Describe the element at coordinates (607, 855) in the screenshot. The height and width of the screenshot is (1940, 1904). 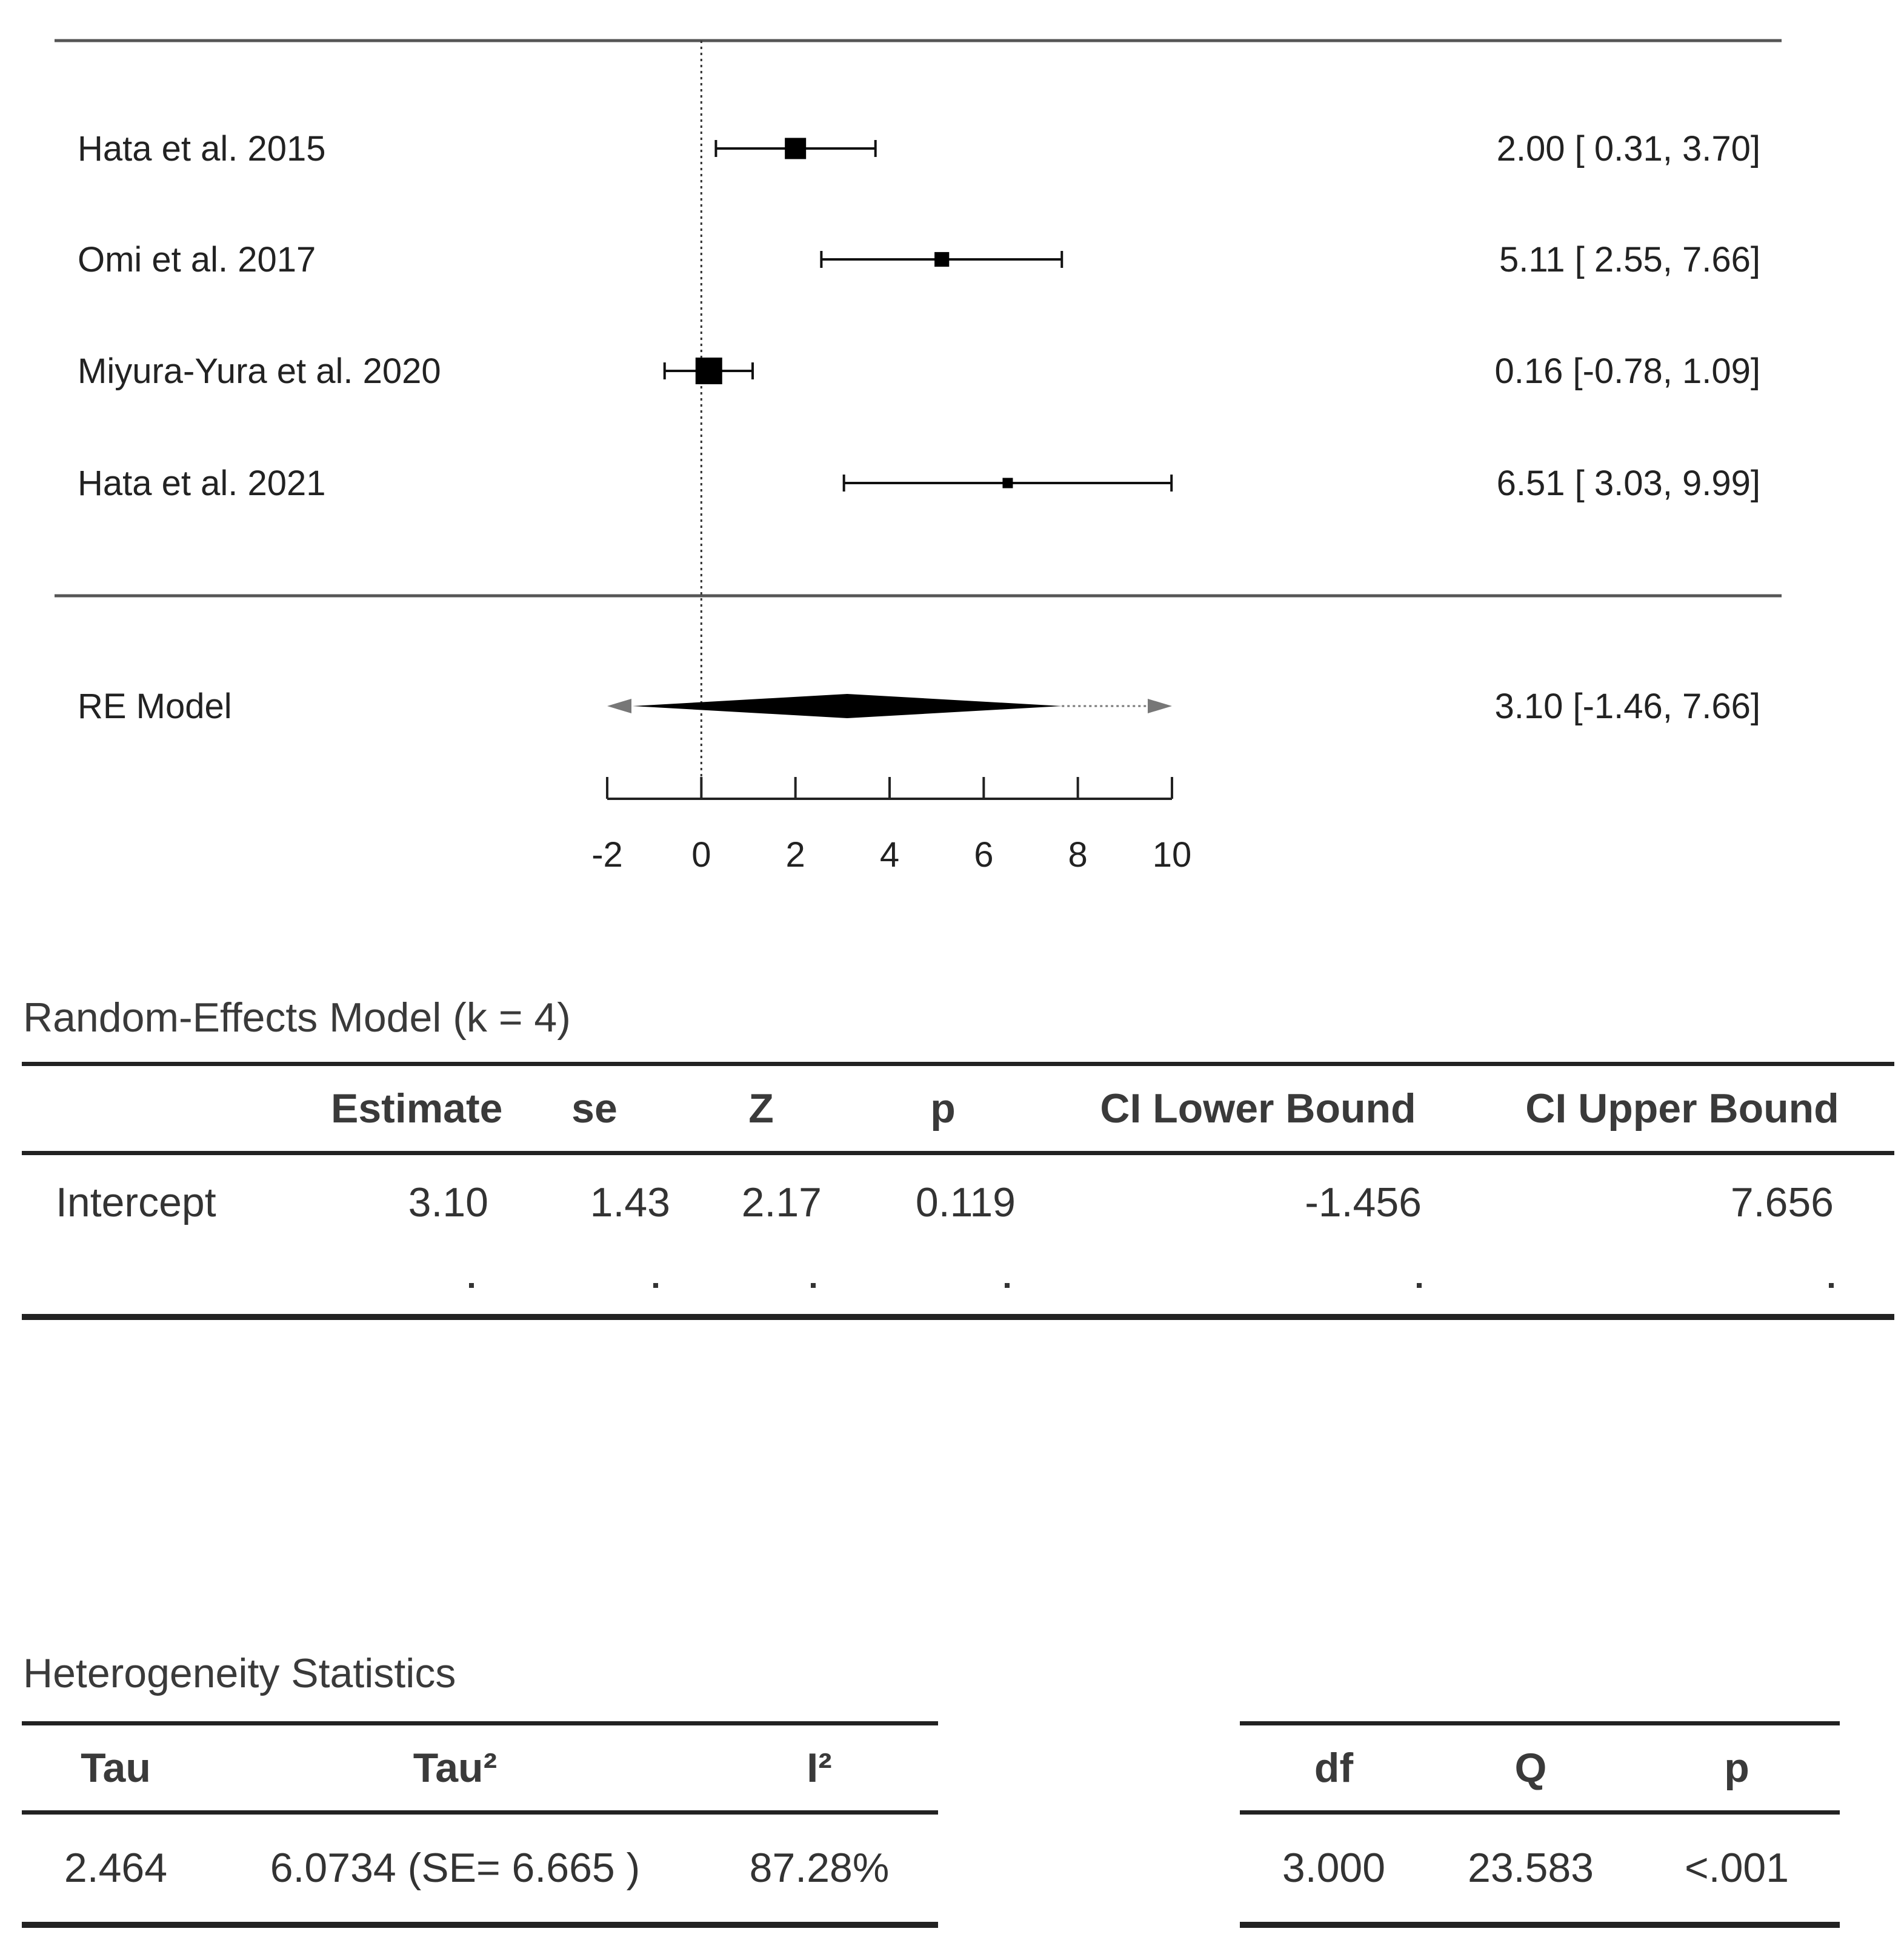
I see `x-tick-label: -2` at that location.